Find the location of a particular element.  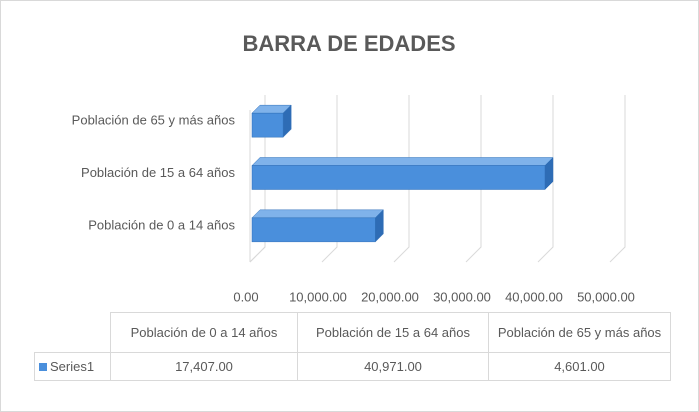

y-tick-label: Población de 15 a 64 años is located at coordinates (158, 172).